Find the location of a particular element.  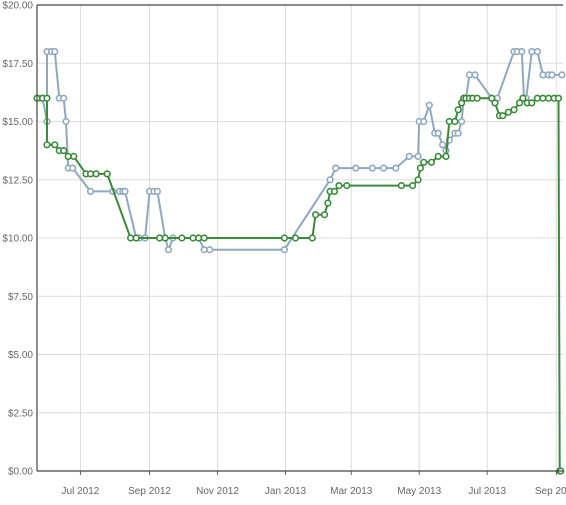

x-tick-label: Jul 2013 is located at coordinates (487, 491).